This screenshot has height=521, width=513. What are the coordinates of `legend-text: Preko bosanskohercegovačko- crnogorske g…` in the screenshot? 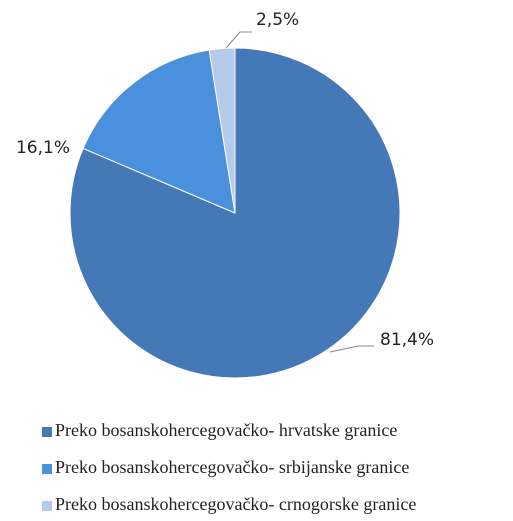 It's located at (235, 504).